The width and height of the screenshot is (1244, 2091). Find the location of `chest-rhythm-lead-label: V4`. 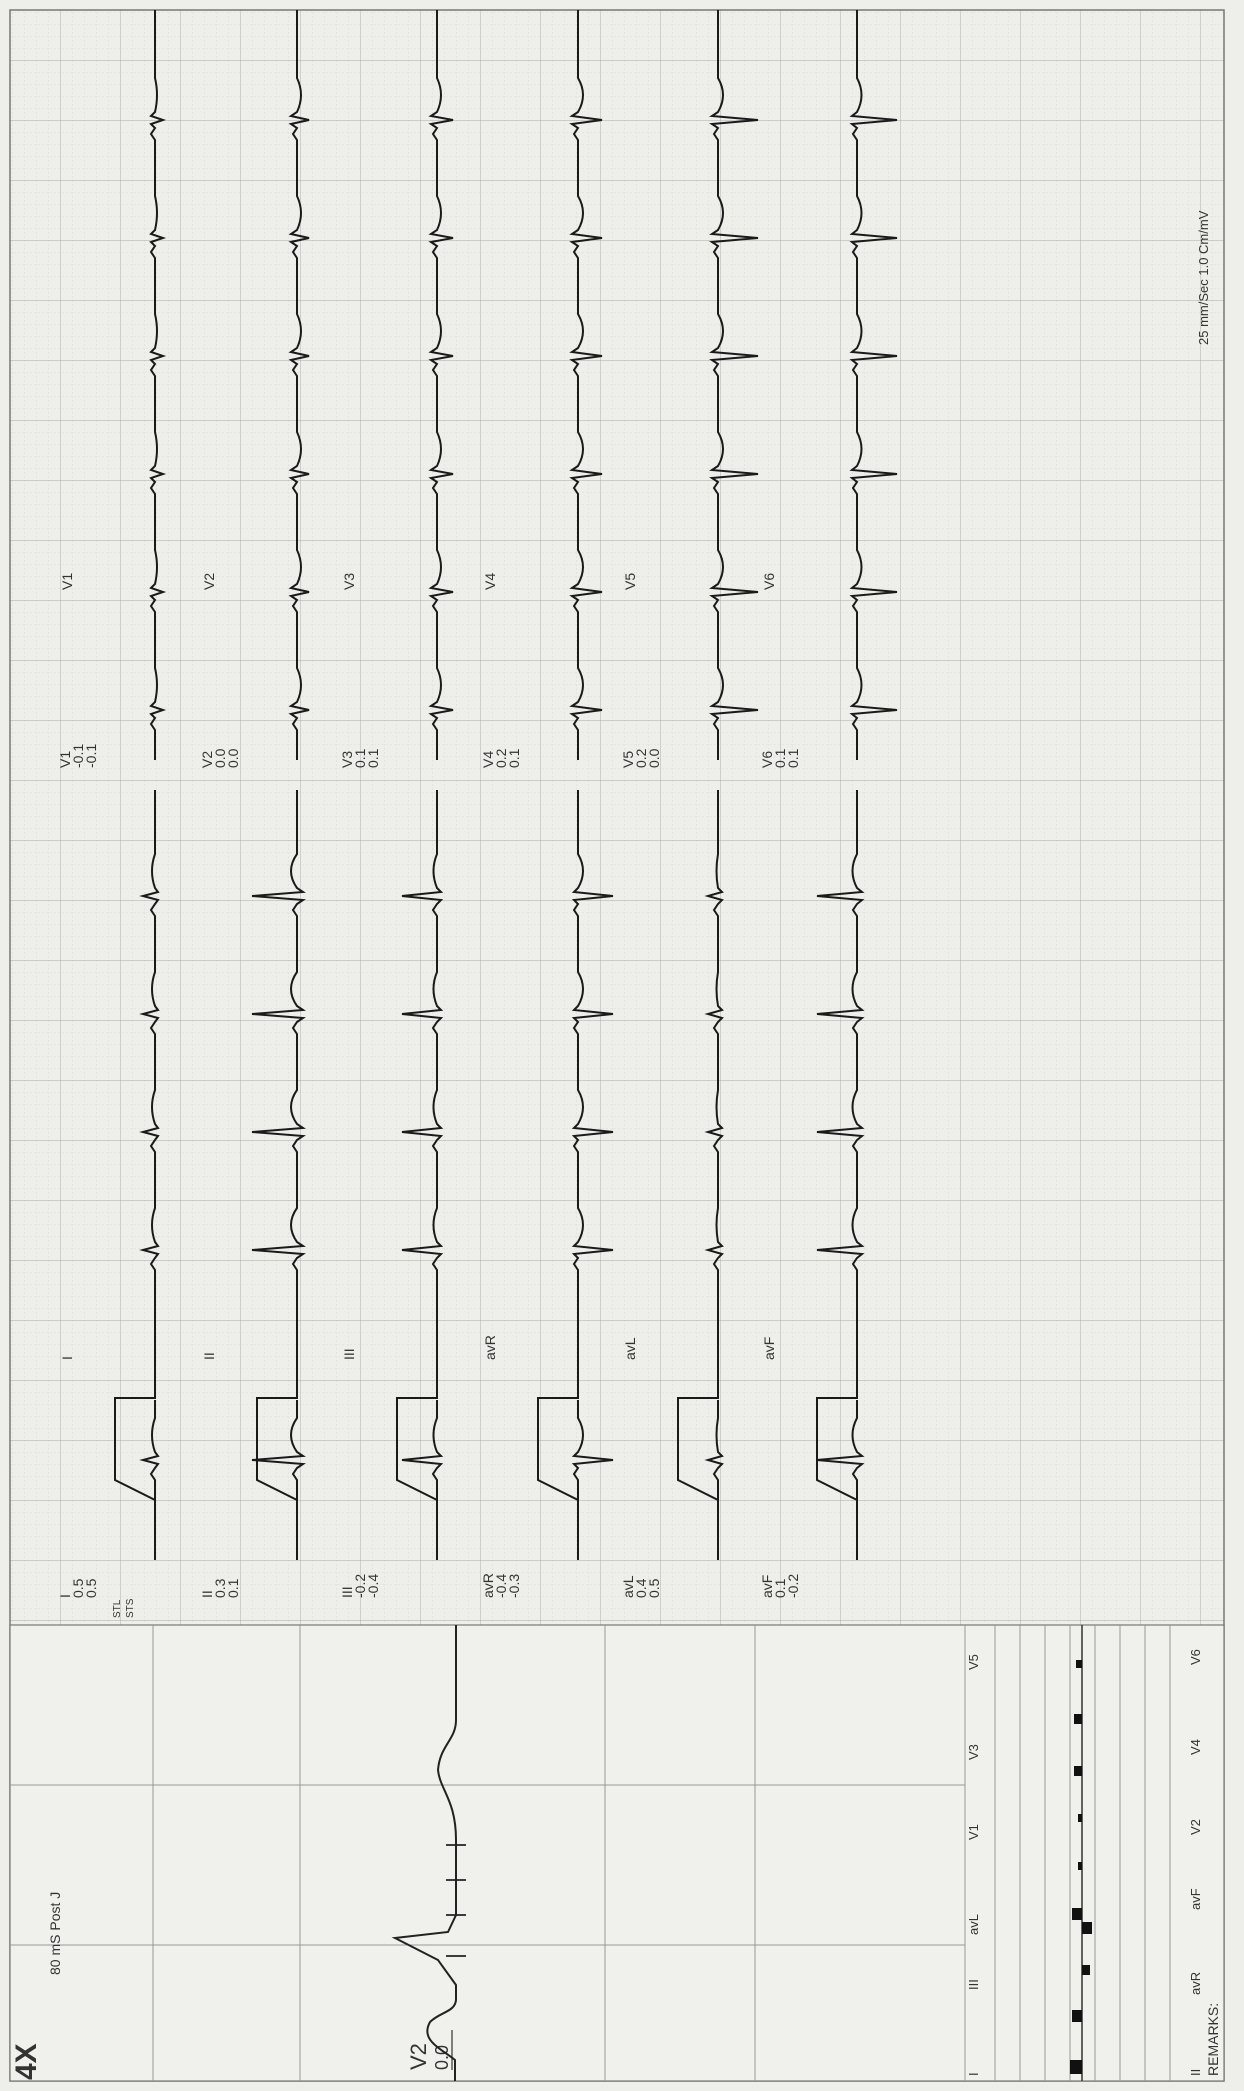

chest-rhythm-lead-label: V4 is located at coordinates (490, 581).